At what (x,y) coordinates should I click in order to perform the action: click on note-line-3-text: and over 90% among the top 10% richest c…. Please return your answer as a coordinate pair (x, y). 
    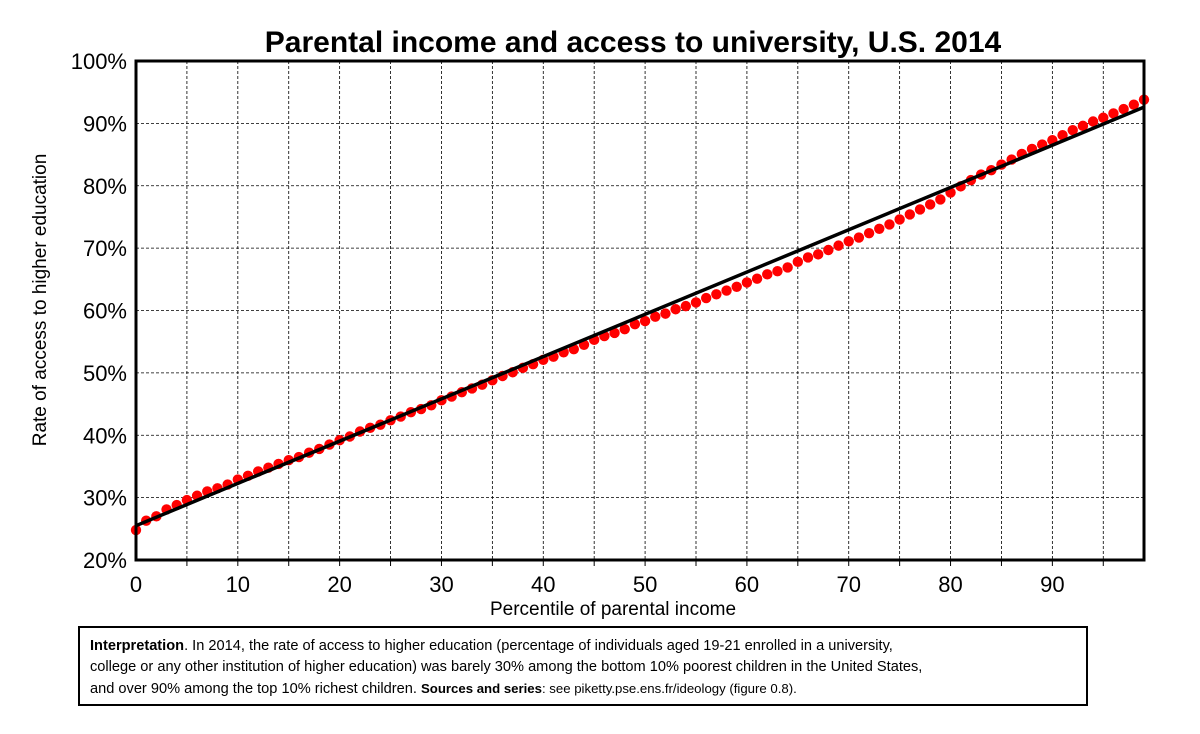
    Looking at the image, I should click on (255, 689).